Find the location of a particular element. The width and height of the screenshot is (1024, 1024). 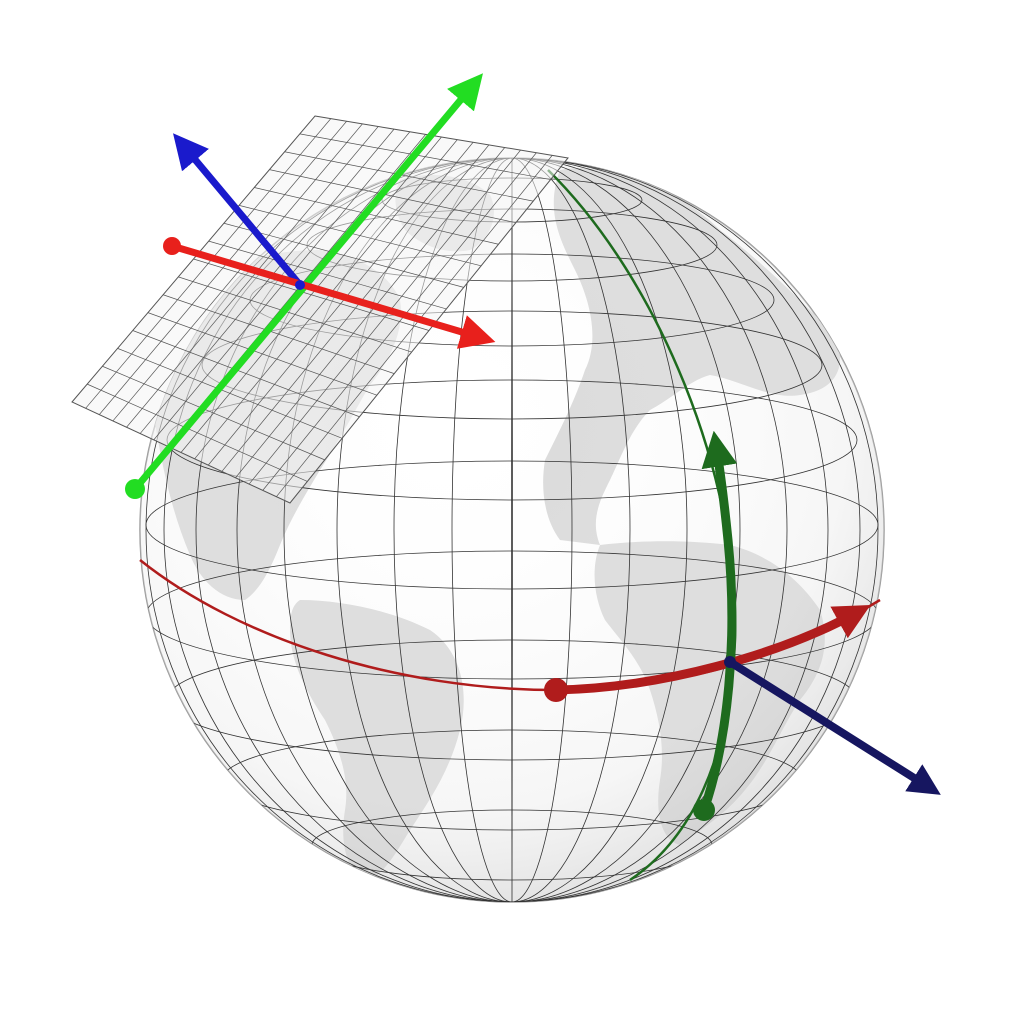

meridian-line is located at coordinates (512, 530).